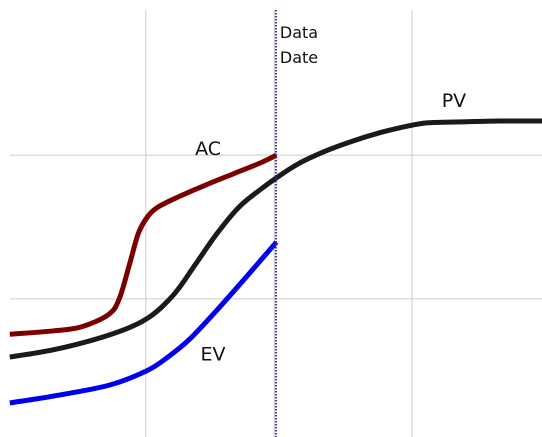 This screenshot has width=542, height=437. Describe the element at coordinates (454, 101) in the screenshot. I see `series-label-pv: PV` at that location.